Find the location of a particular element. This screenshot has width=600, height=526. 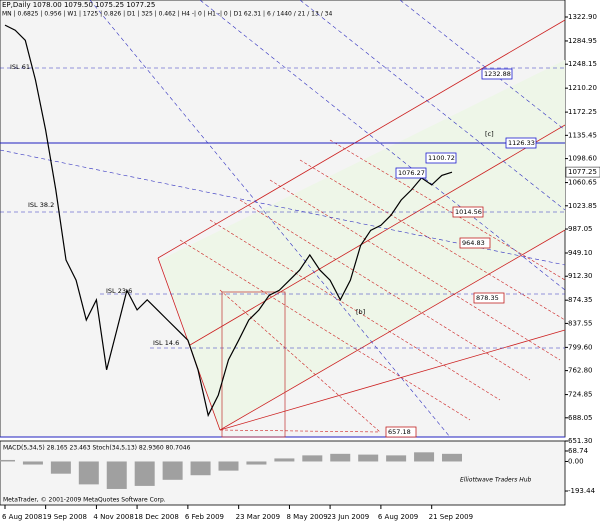

x-tick-label: 23 Mar 2009 is located at coordinates (258, 517).